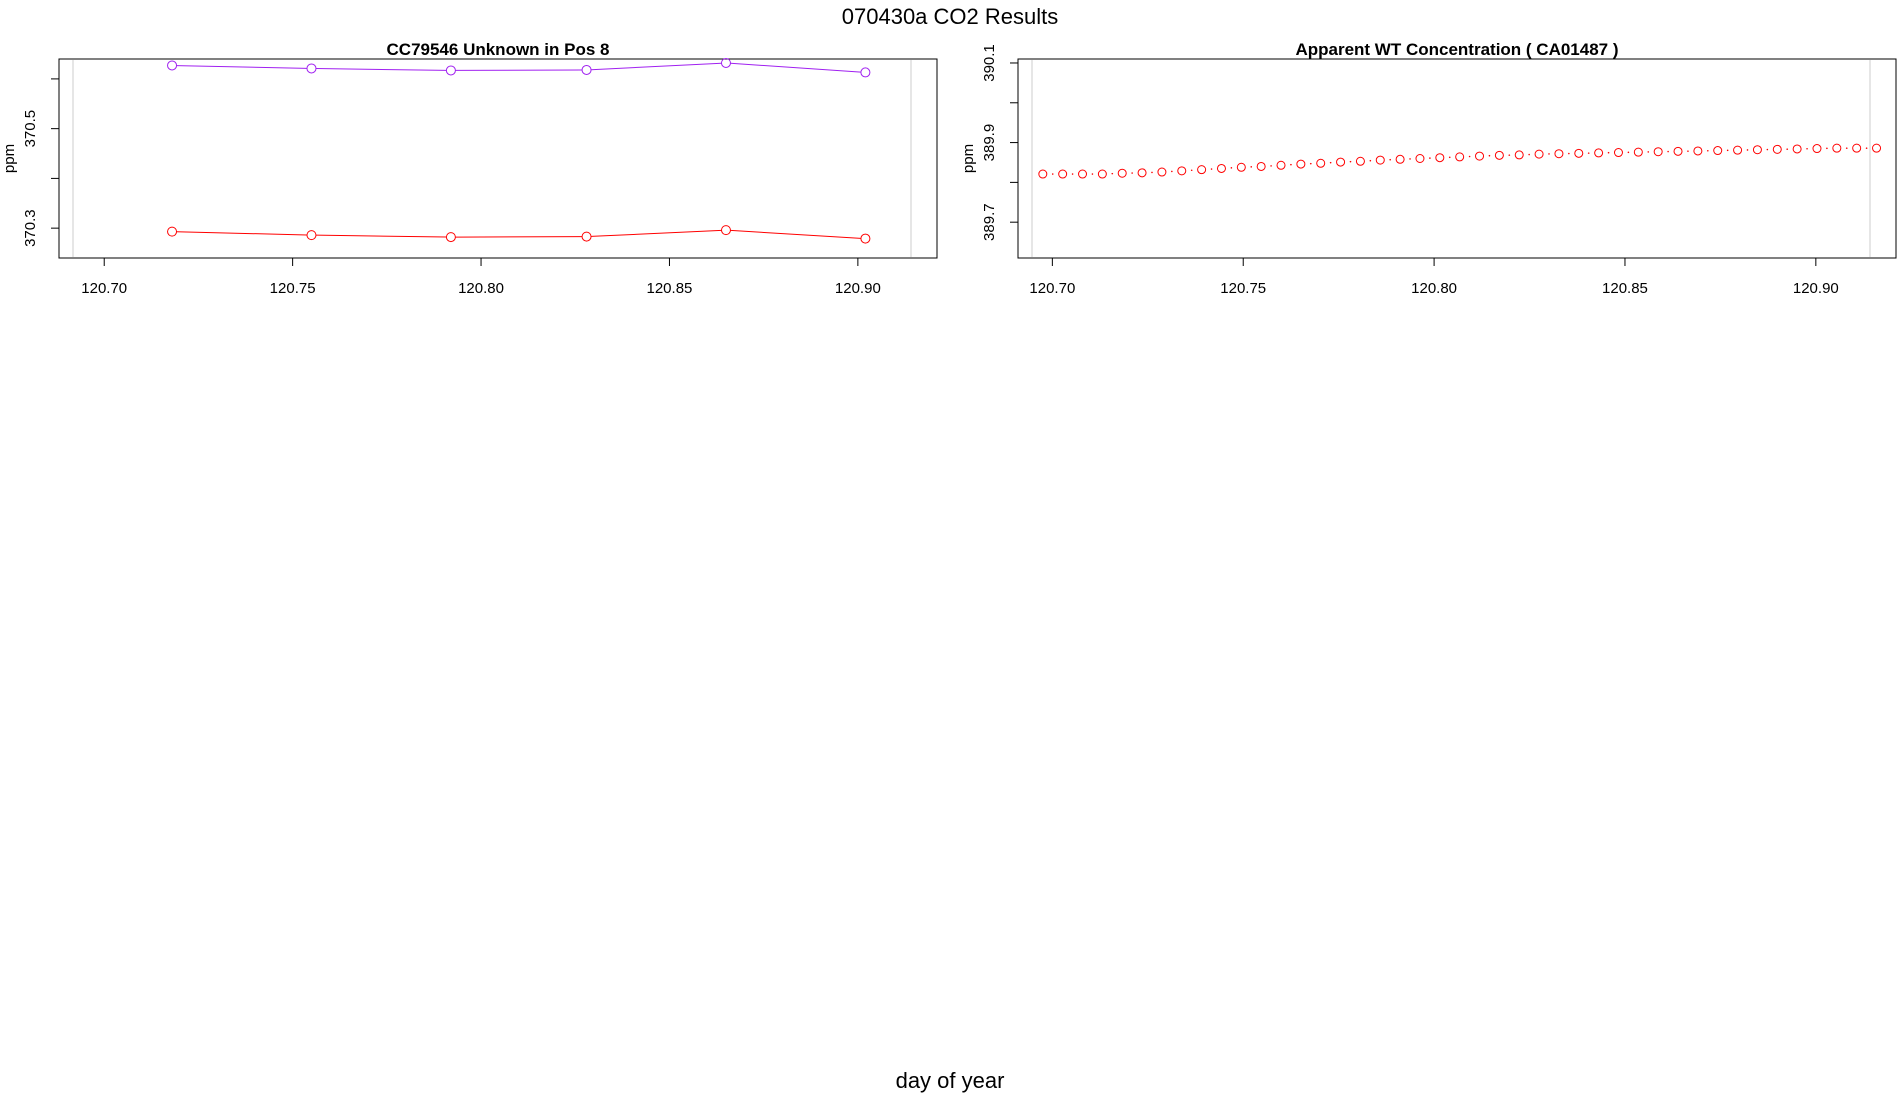 This screenshot has width=1900, height=1100. Describe the element at coordinates (989, 143) in the screenshot. I see `y-tick-label: 389.9` at that location.